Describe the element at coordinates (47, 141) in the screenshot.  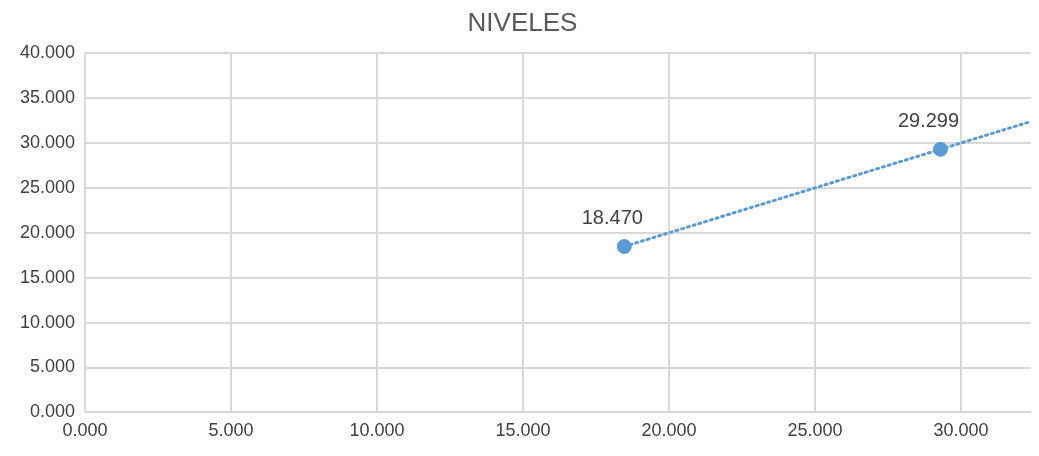
I see `y-tick-label: 30.000` at that location.